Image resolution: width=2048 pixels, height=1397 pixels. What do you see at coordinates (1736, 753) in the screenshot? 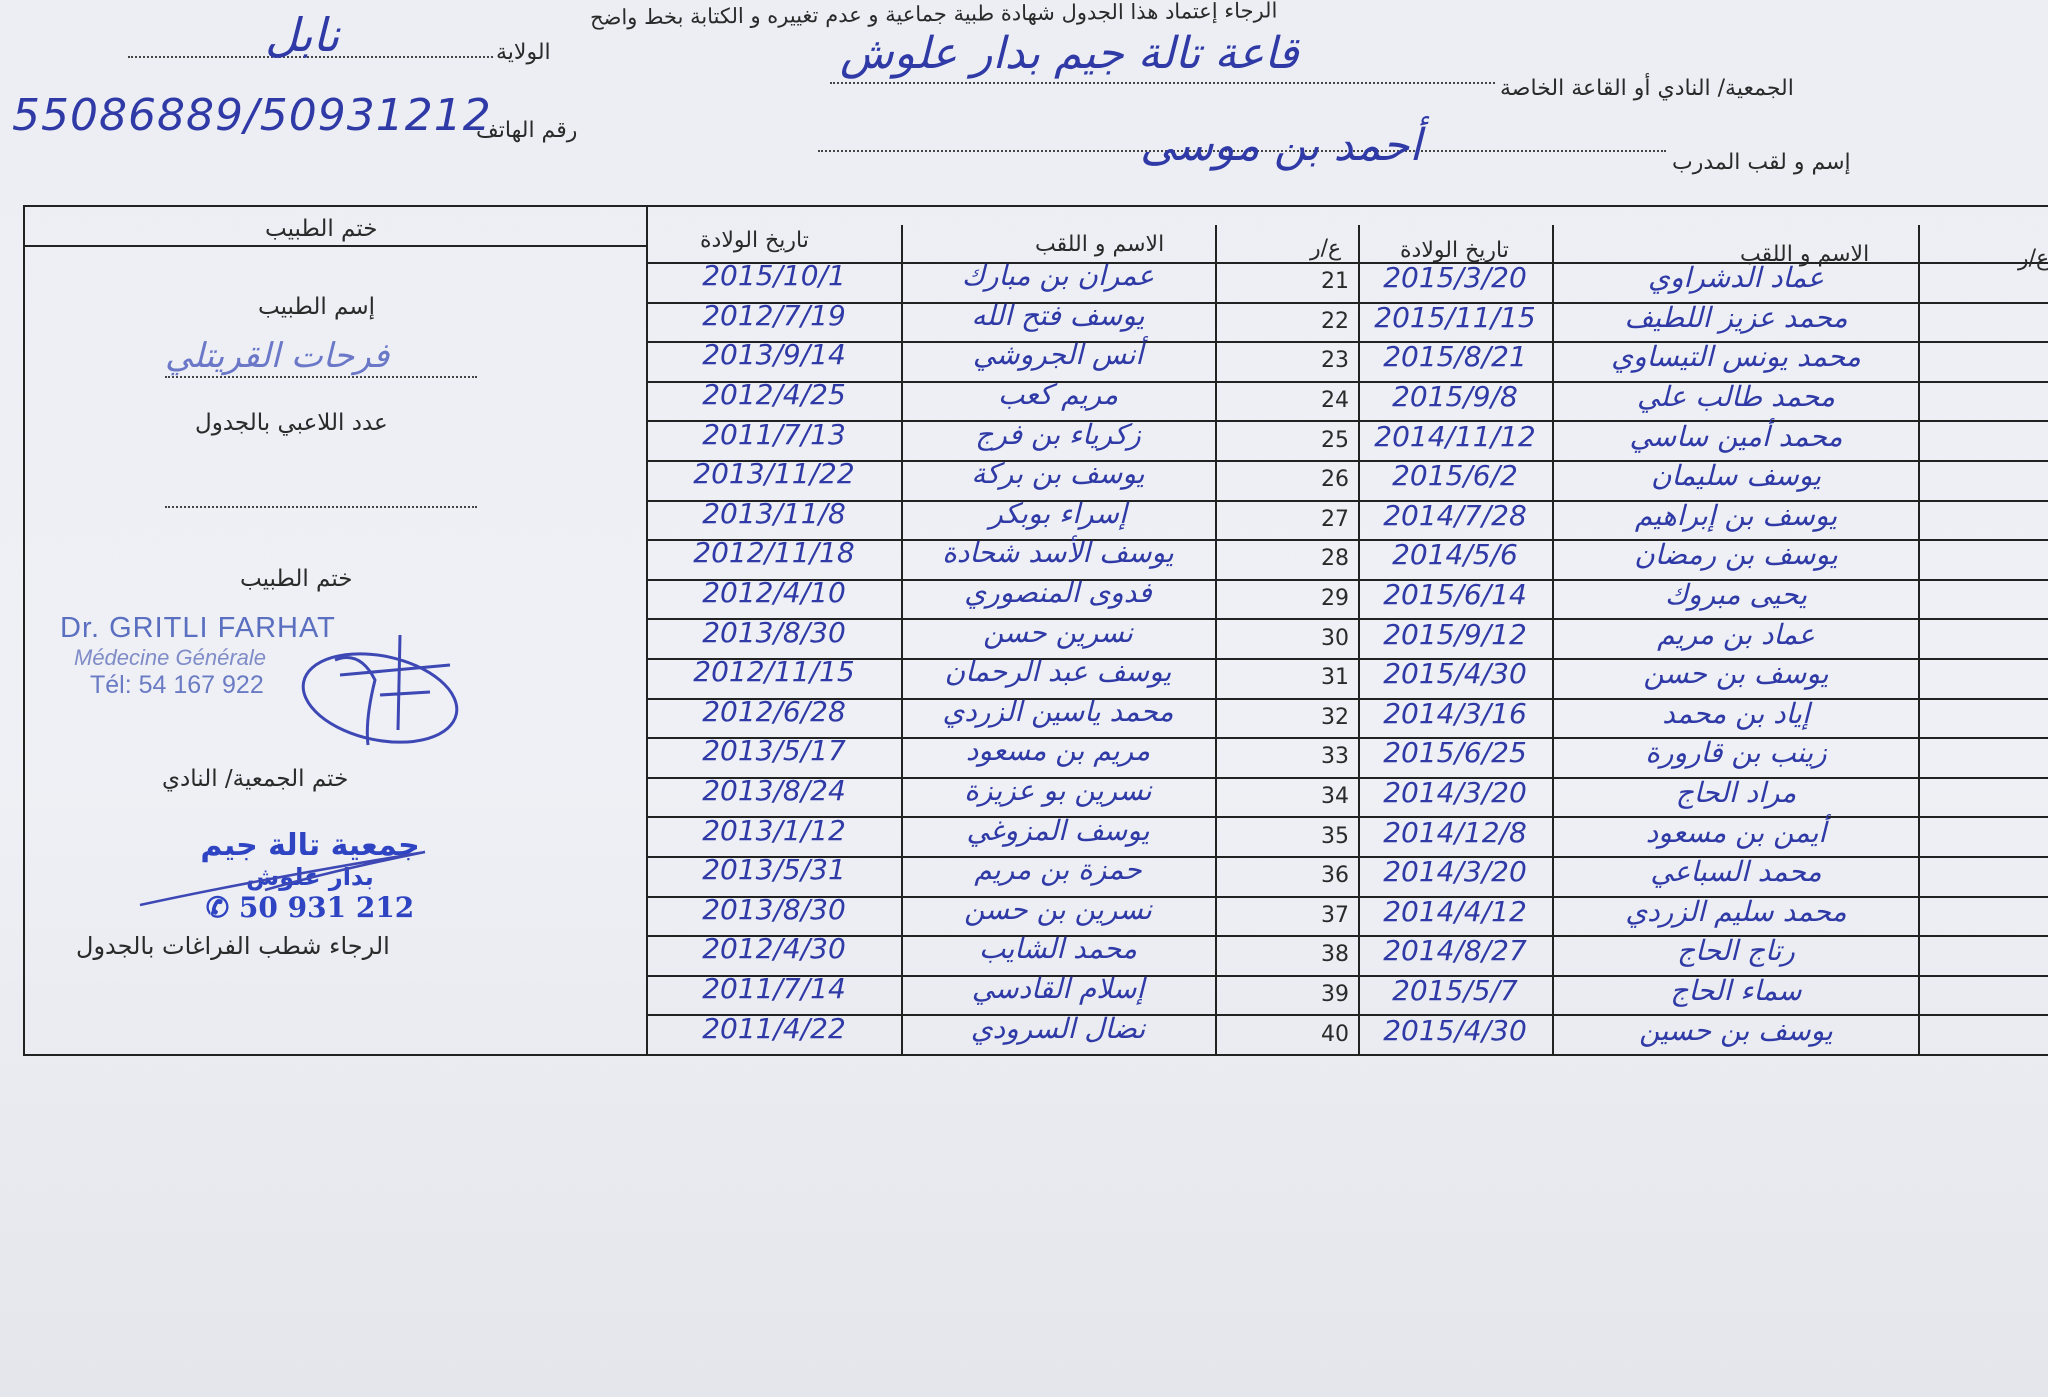
I see `player-name-cell: زينب بن قارورة` at bounding box center [1736, 753].